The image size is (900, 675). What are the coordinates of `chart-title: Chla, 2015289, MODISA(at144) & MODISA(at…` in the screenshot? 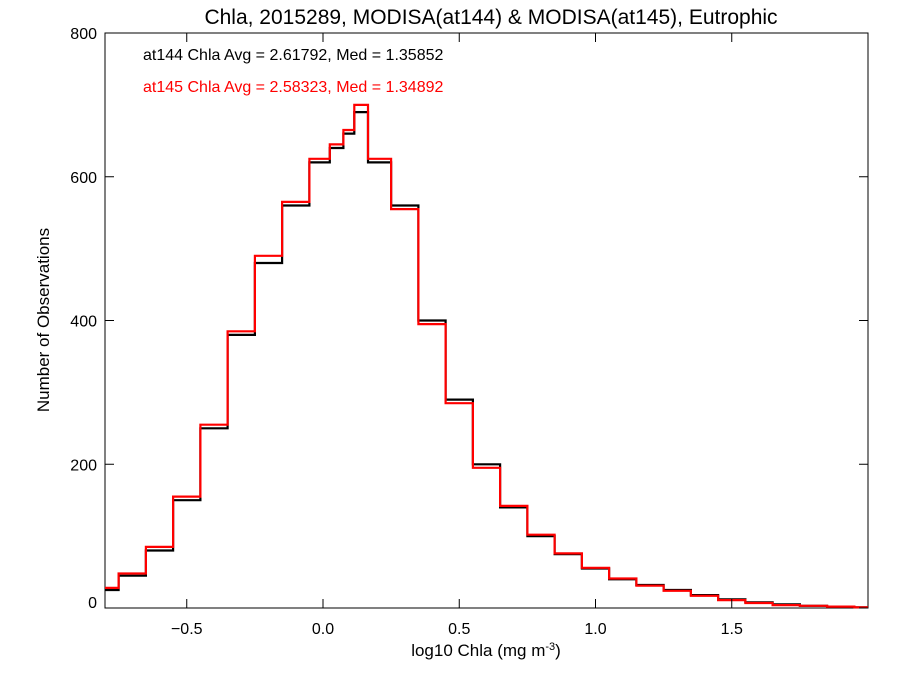 It's located at (490, 17).